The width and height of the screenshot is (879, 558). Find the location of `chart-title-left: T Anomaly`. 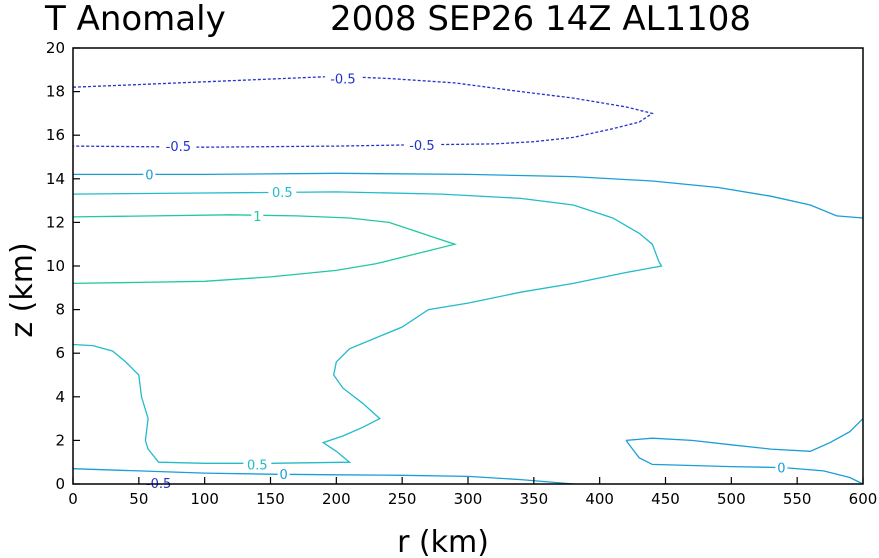

chart-title-left: T Anomaly is located at coordinates (135, 19).